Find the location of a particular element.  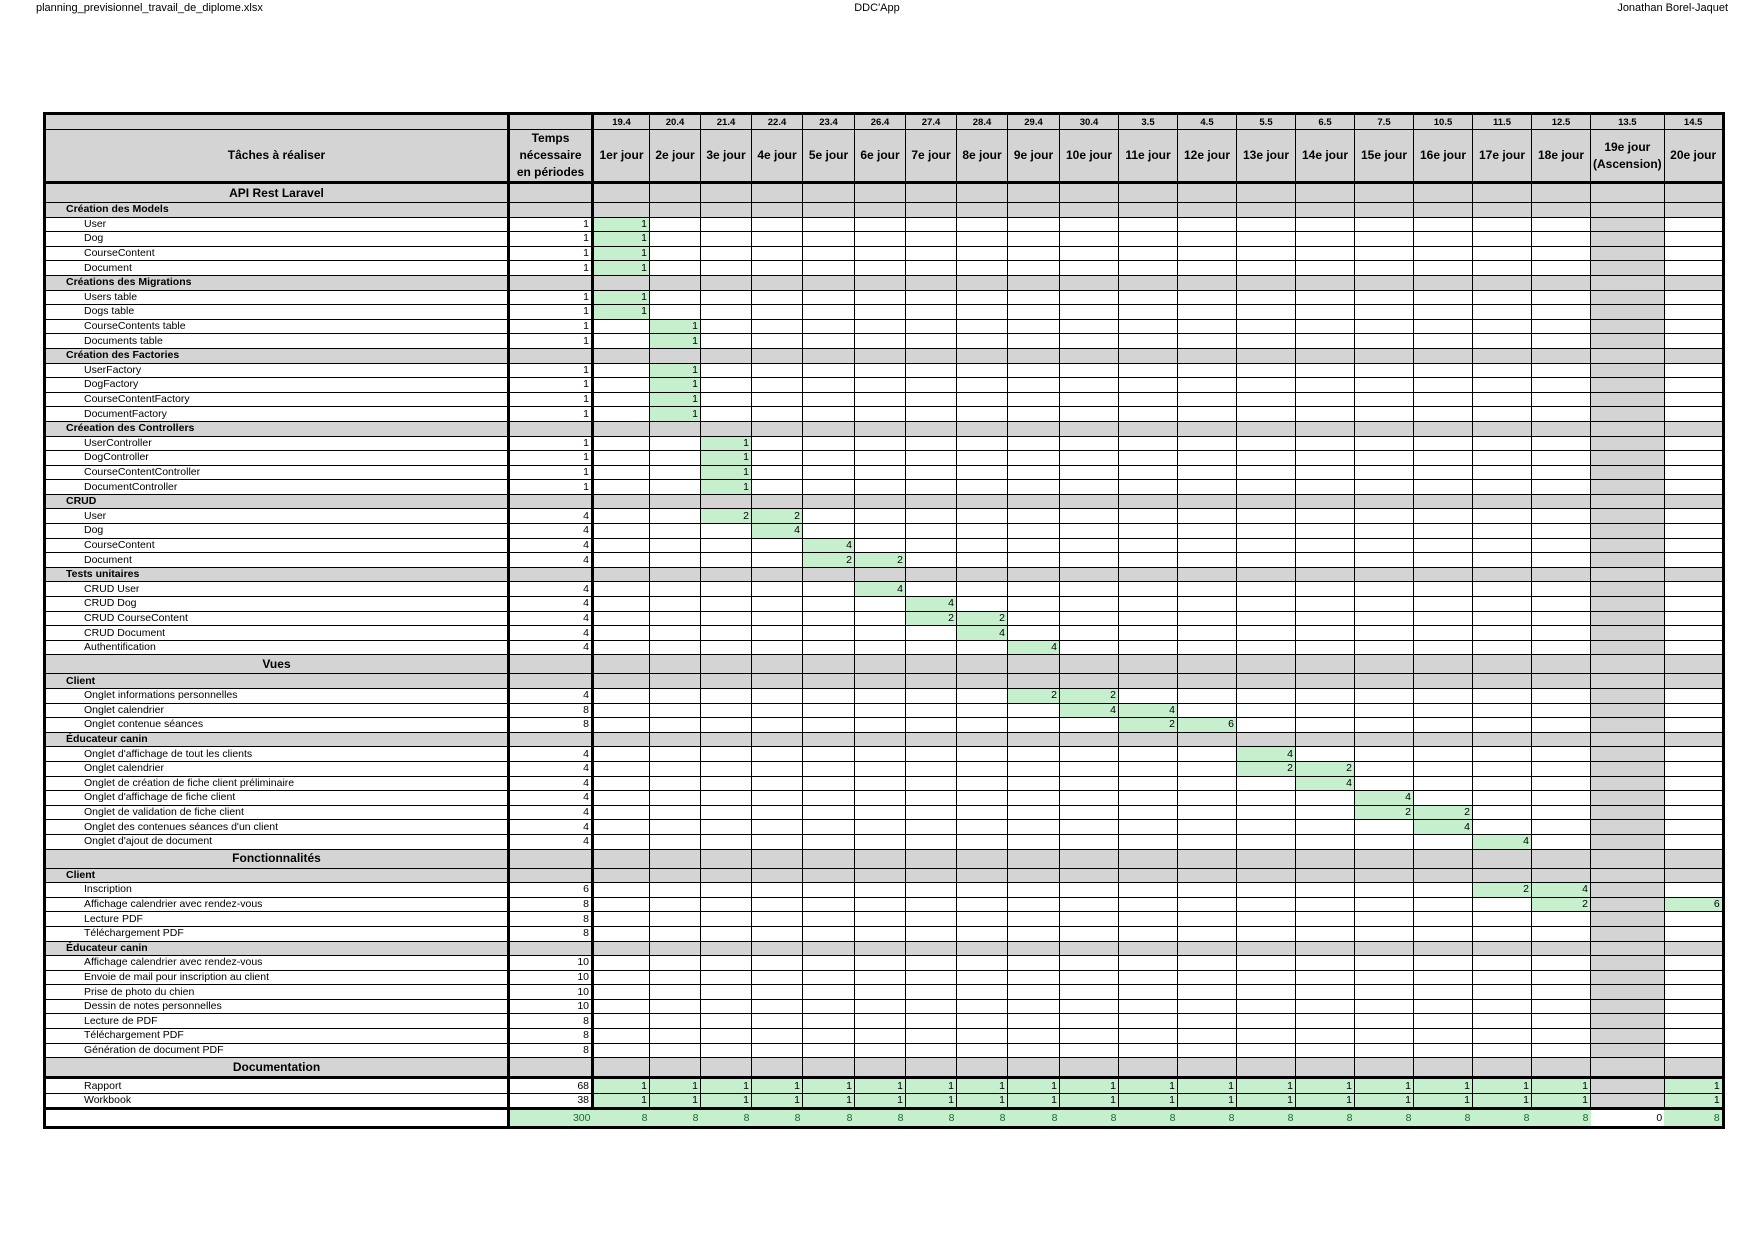

totals-label is located at coordinates (277, 1117).